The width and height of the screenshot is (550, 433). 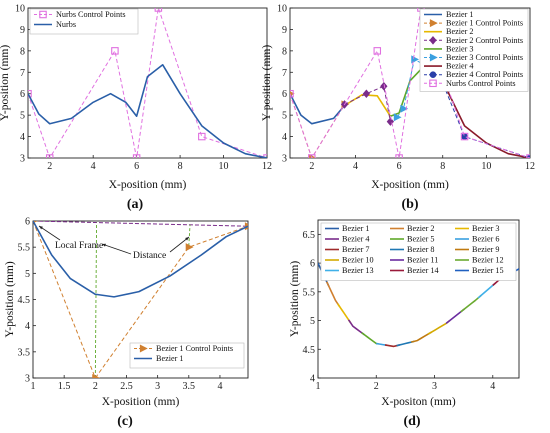 What do you see at coordinates (486, 249) in the screenshot?
I see `legend-entry: Bezier 9` at bounding box center [486, 249].